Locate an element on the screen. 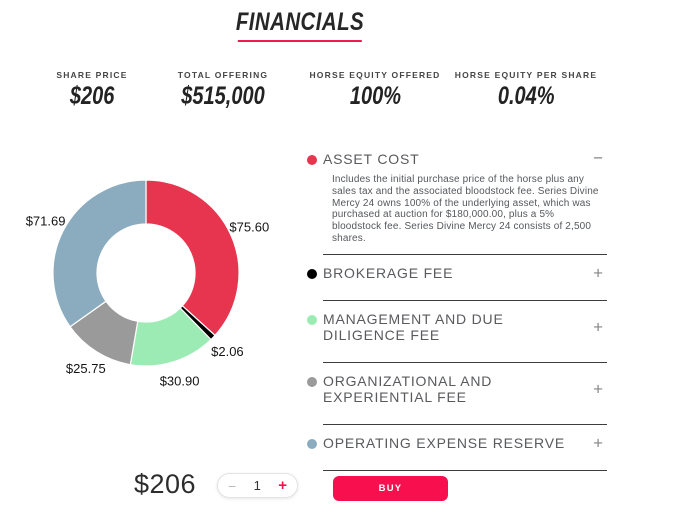 The width and height of the screenshot is (674, 514). page-title-block: FINANCIALS is located at coordinates (300, 25).